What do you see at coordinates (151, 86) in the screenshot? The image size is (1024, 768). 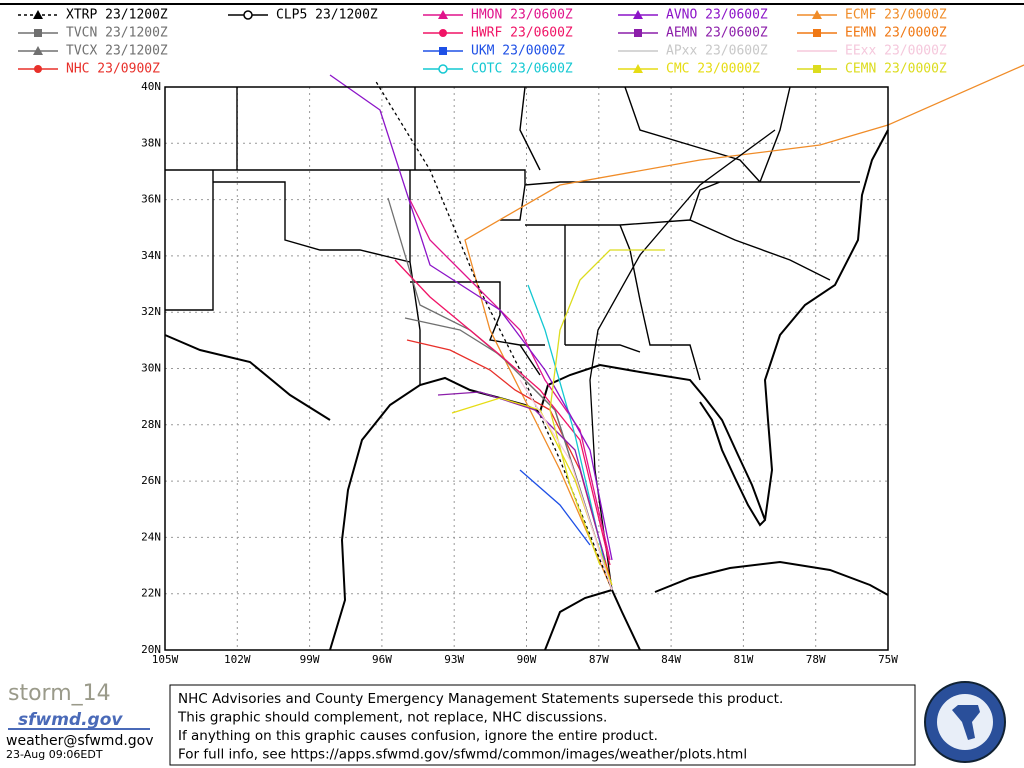 I see `y-tick-label: 40N` at bounding box center [151, 86].